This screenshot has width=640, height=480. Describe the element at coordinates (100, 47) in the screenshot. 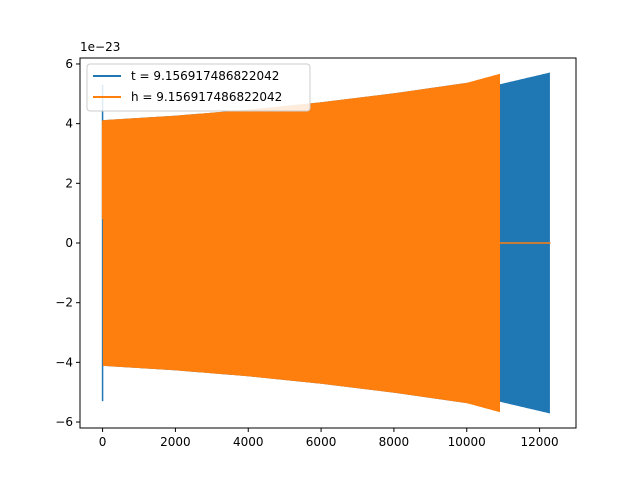

I see `y-offset-label: 1e−23` at that location.